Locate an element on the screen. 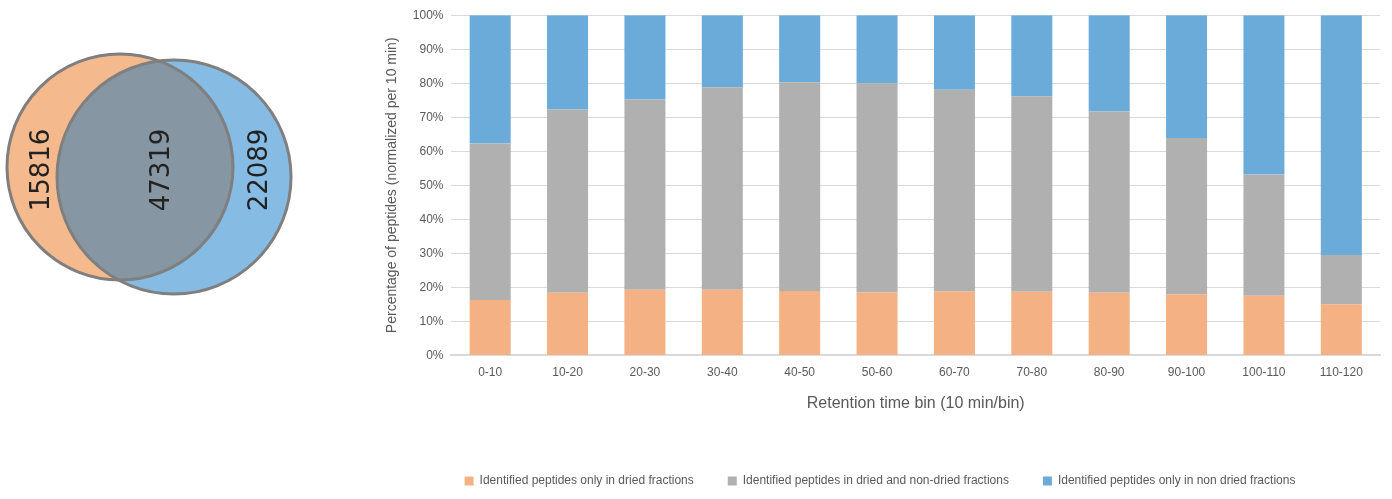 This screenshot has height=499, width=1392. x-tick-label: 20-30 is located at coordinates (645, 371).